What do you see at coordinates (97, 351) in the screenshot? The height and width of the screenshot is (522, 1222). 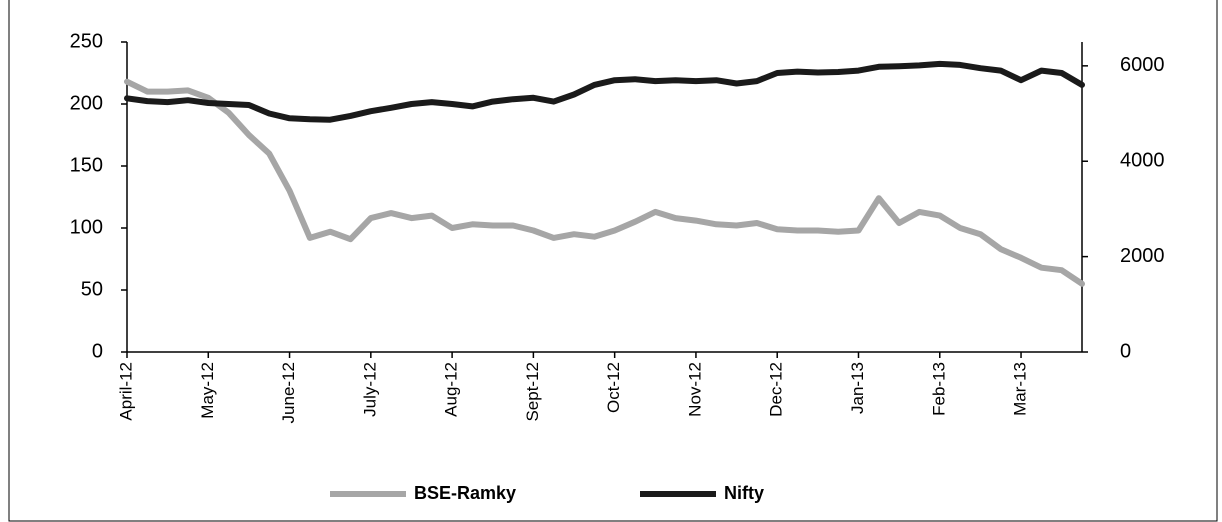 I see `y-tick-label: 0` at bounding box center [97, 351].